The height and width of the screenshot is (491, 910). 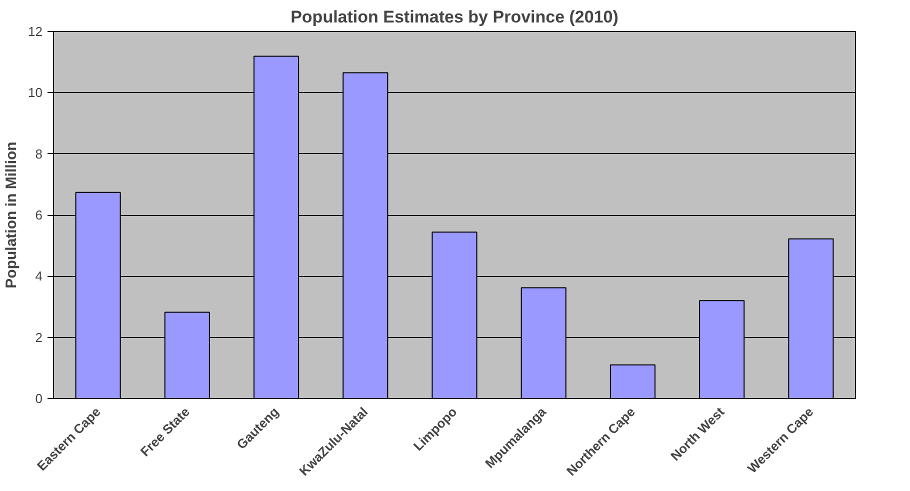 I want to click on bar, so click(x=633, y=381).